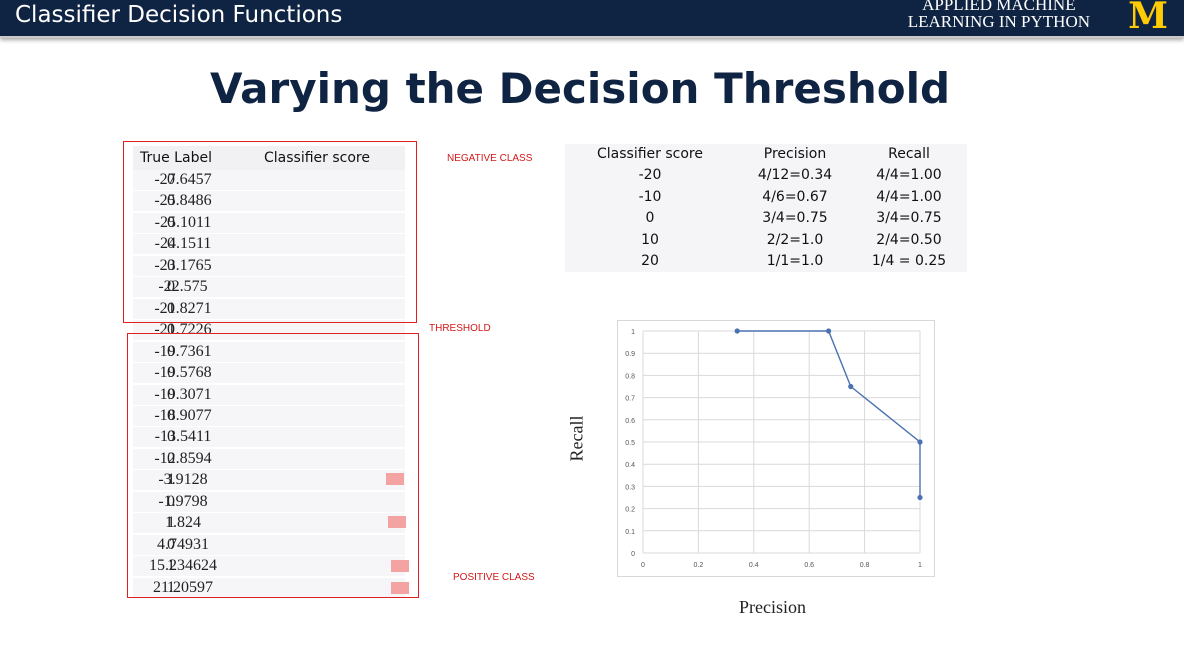 The width and height of the screenshot is (1184, 654). What do you see at coordinates (269, 544) in the screenshot?
I see `score-table-row: 0 4.74931` at bounding box center [269, 544].